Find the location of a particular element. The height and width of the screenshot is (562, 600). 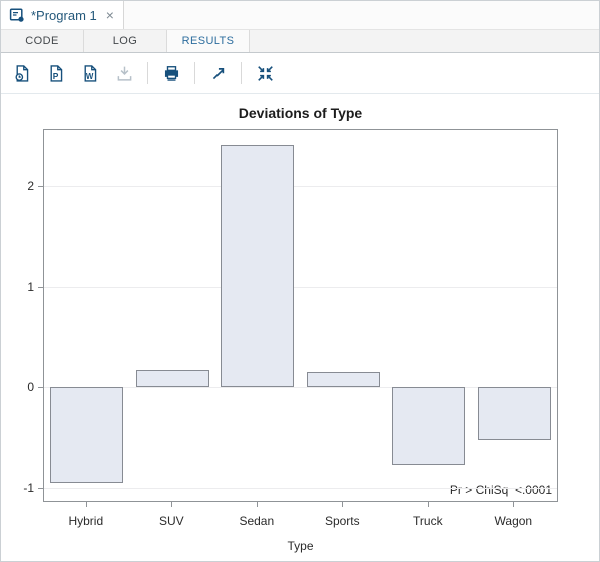

print-button is located at coordinates (171, 73).